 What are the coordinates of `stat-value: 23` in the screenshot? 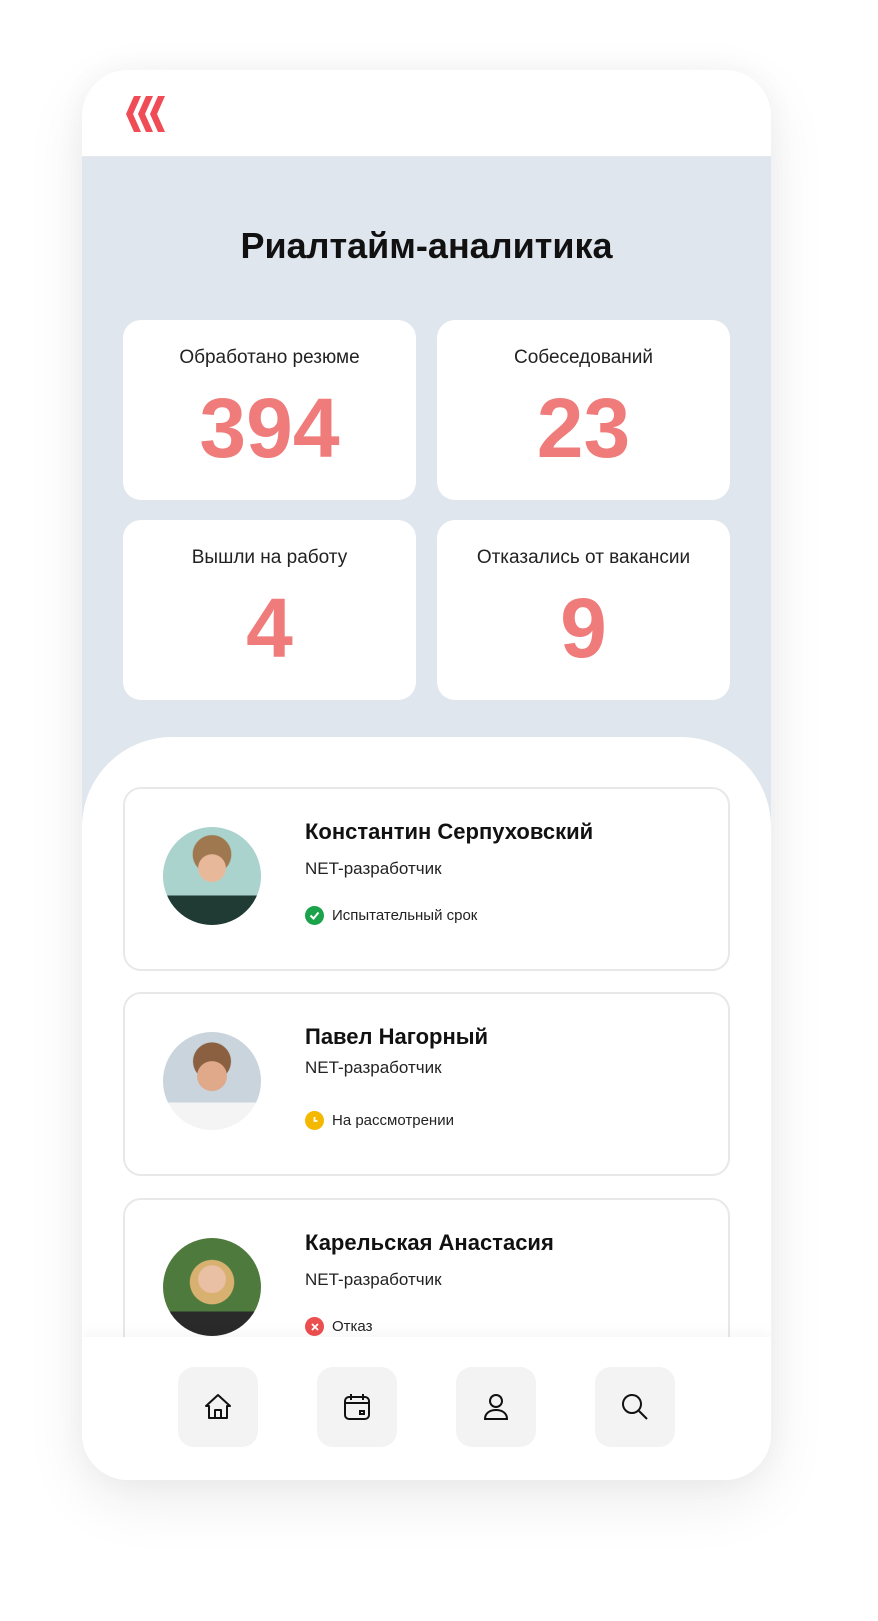 It's located at (583, 428).